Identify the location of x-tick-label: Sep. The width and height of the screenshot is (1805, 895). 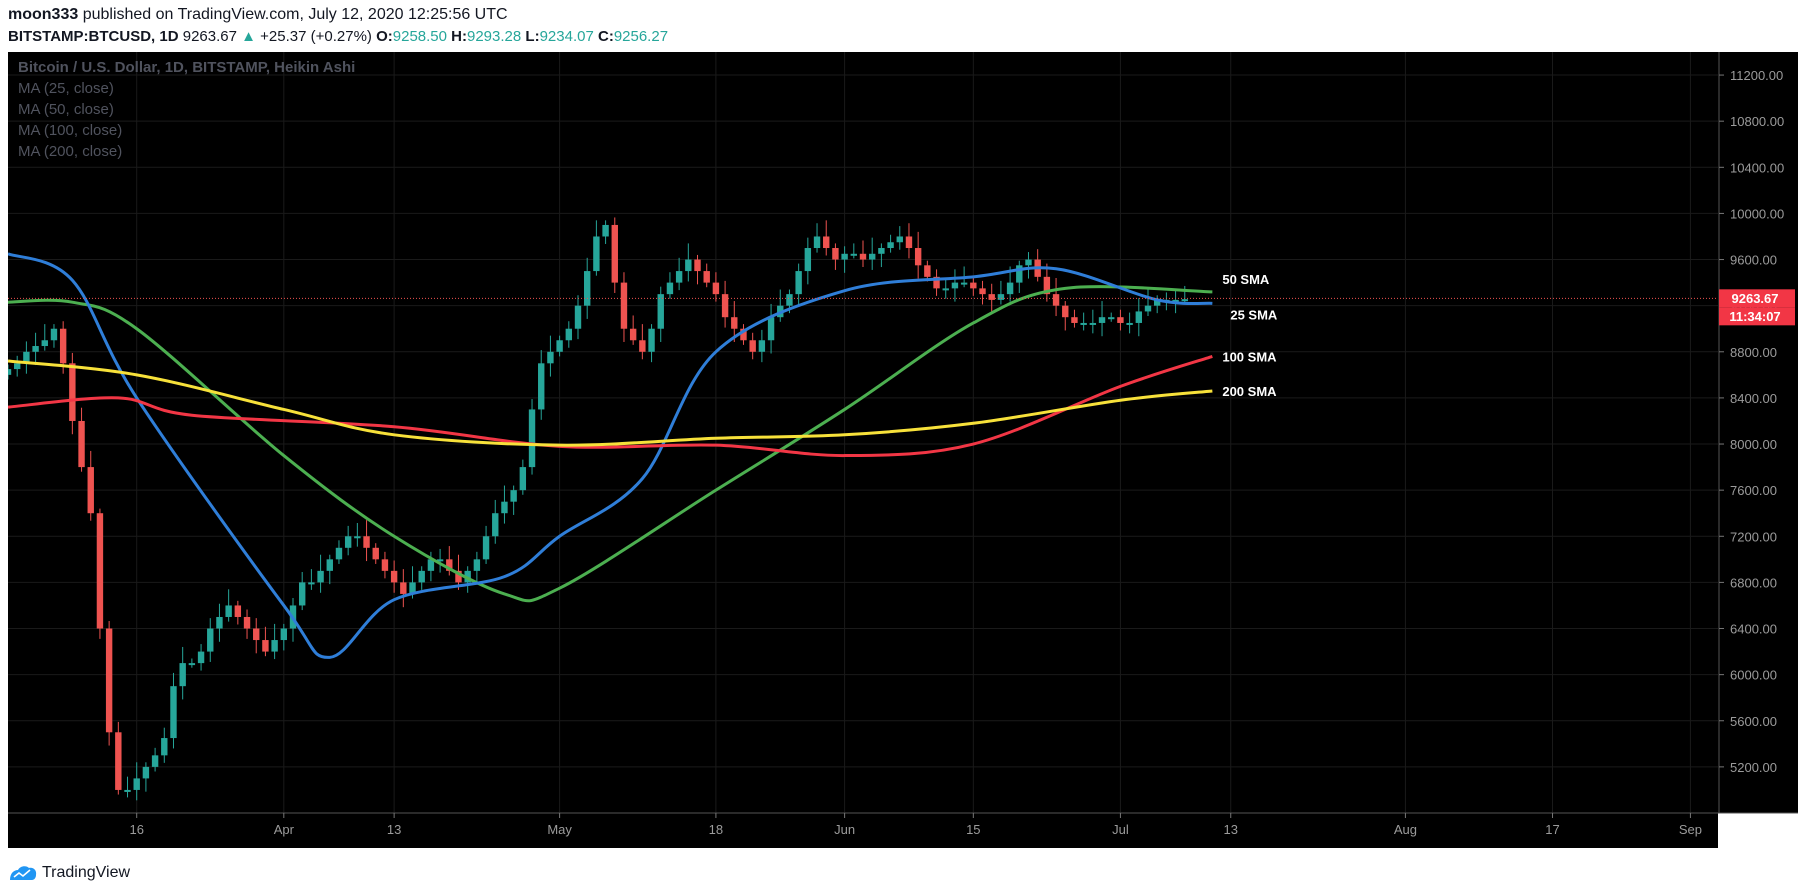
(1690, 829).